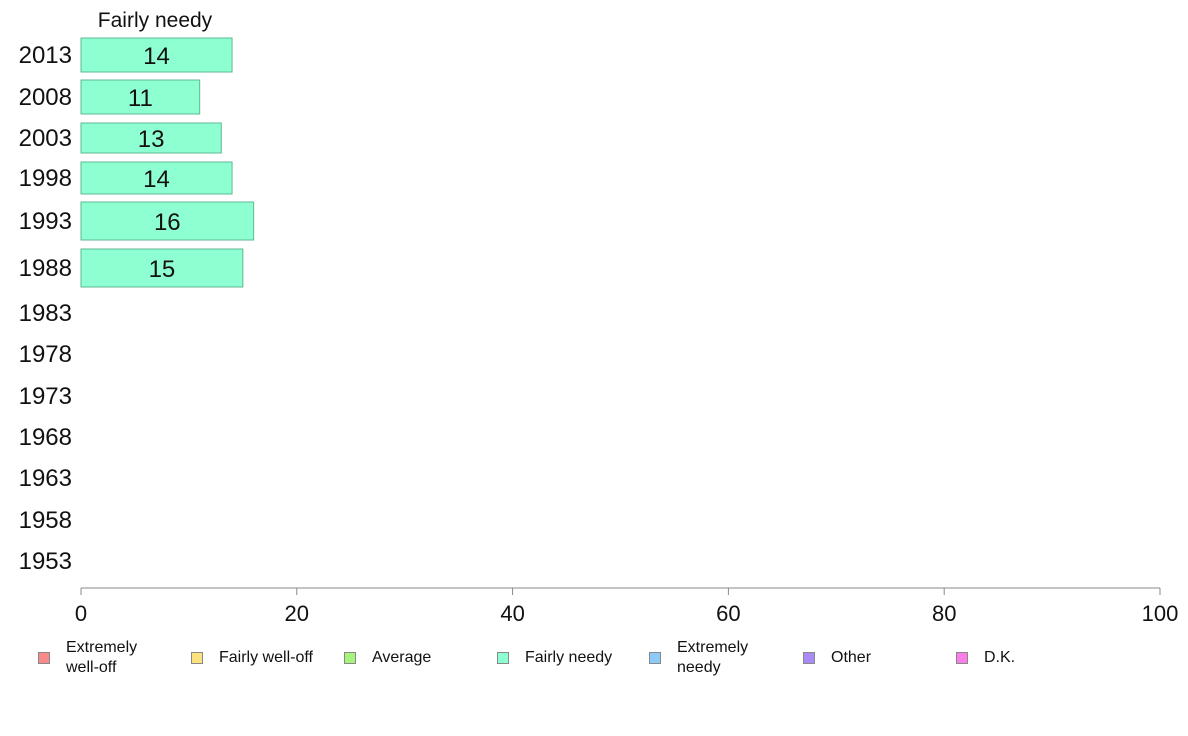  Describe the element at coordinates (627, 606) in the screenshot. I see `x-axis: 0 20 40 60 80 100` at that location.